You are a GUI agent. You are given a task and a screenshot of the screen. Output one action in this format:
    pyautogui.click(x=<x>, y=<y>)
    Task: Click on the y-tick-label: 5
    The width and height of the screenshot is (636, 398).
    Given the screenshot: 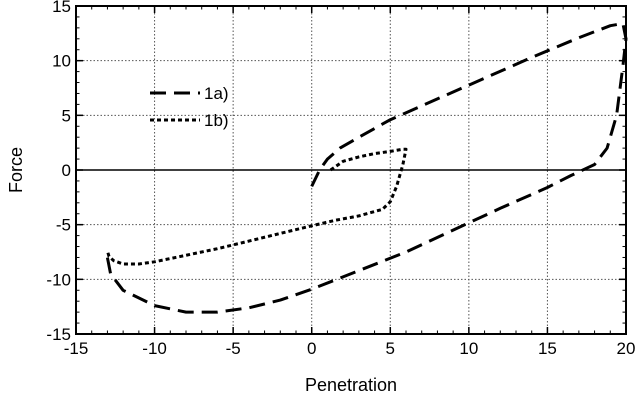 What is the action you would take?
    pyautogui.click(x=66, y=115)
    